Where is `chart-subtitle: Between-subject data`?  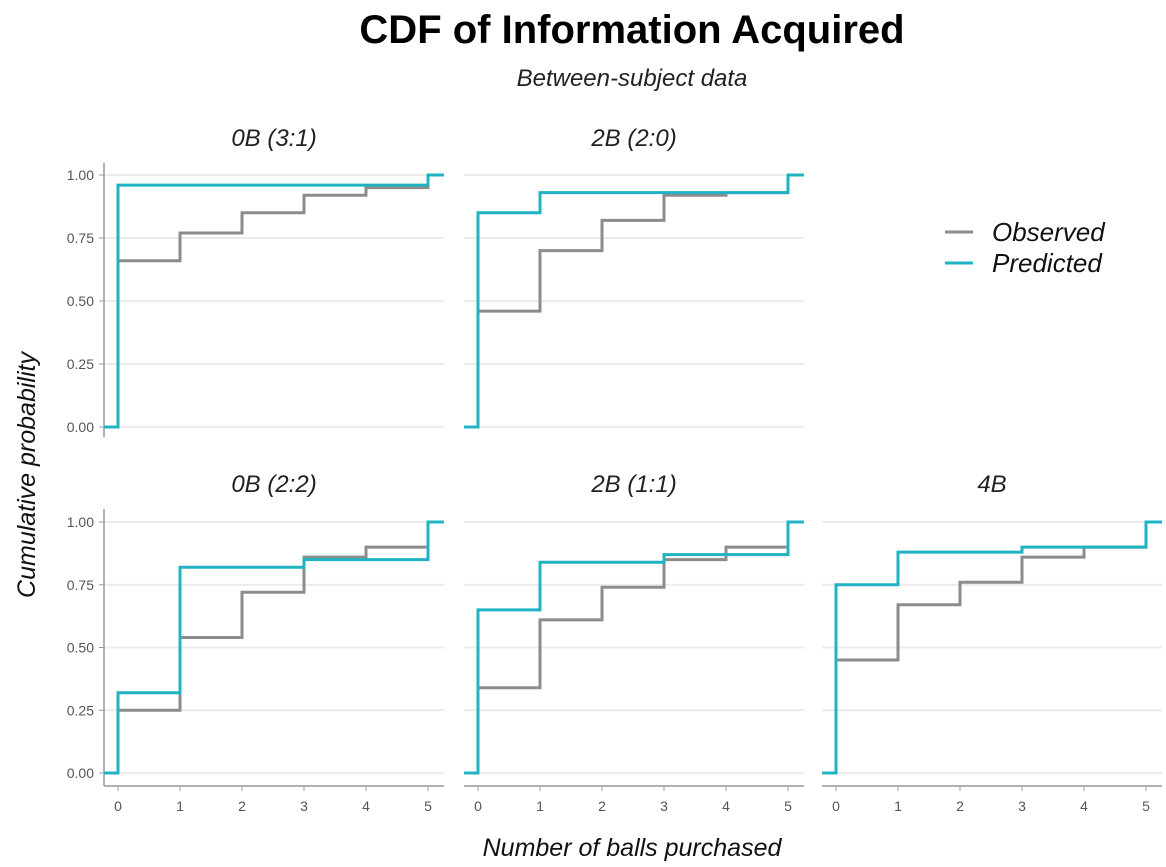 chart-subtitle: Between-subject data is located at coordinates (632, 78).